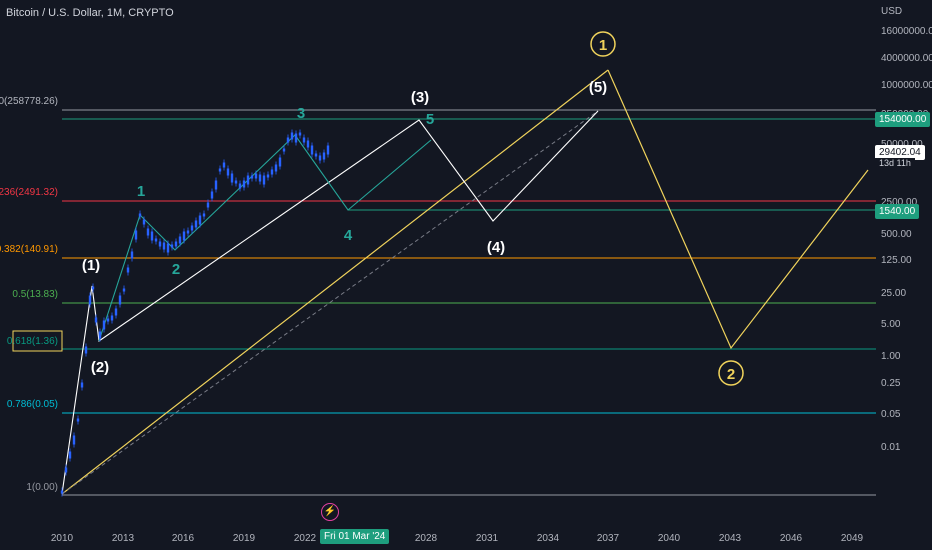 The width and height of the screenshot is (932, 550). What do you see at coordinates (35, 294) in the screenshot?
I see `fib-label-0.5: 0.5(13.83)` at bounding box center [35, 294].